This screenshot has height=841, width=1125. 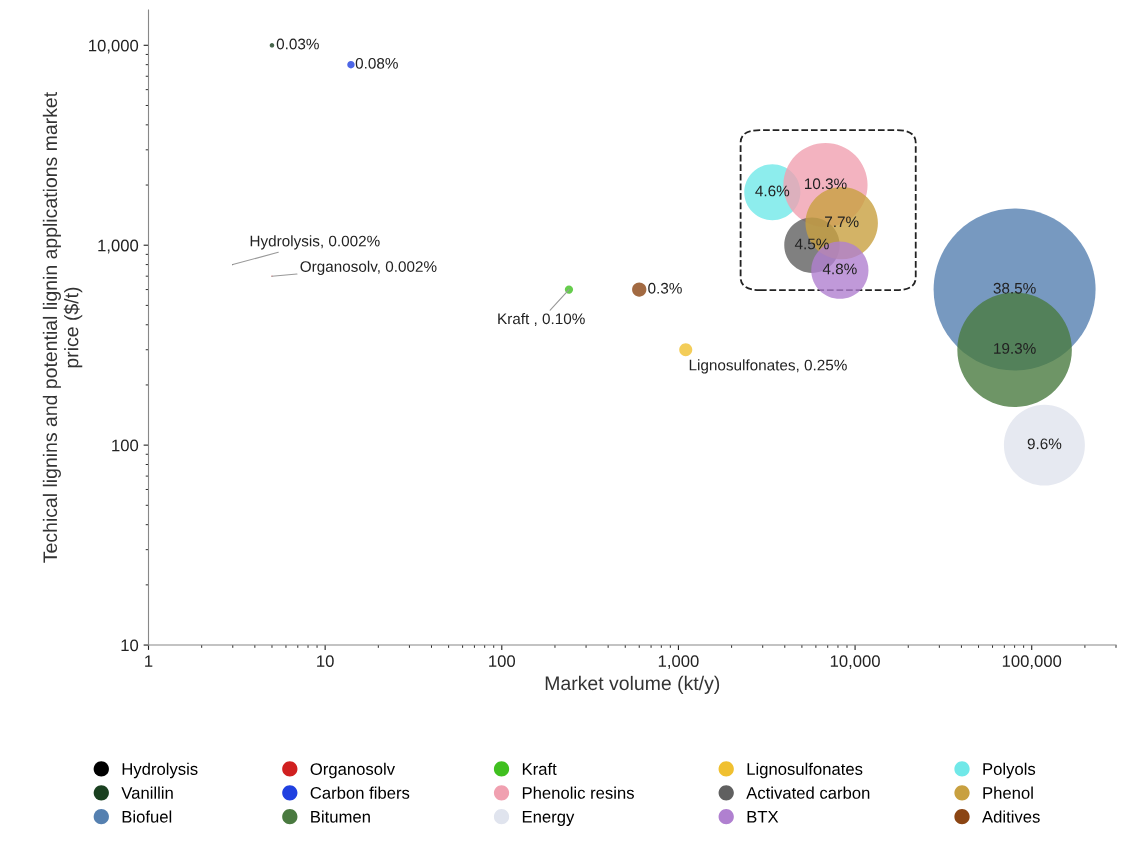 What do you see at coordinates (805, 770) in the screenshot?
I see `legend-label: Lignosulfonates` at bounding box center [805, 770].